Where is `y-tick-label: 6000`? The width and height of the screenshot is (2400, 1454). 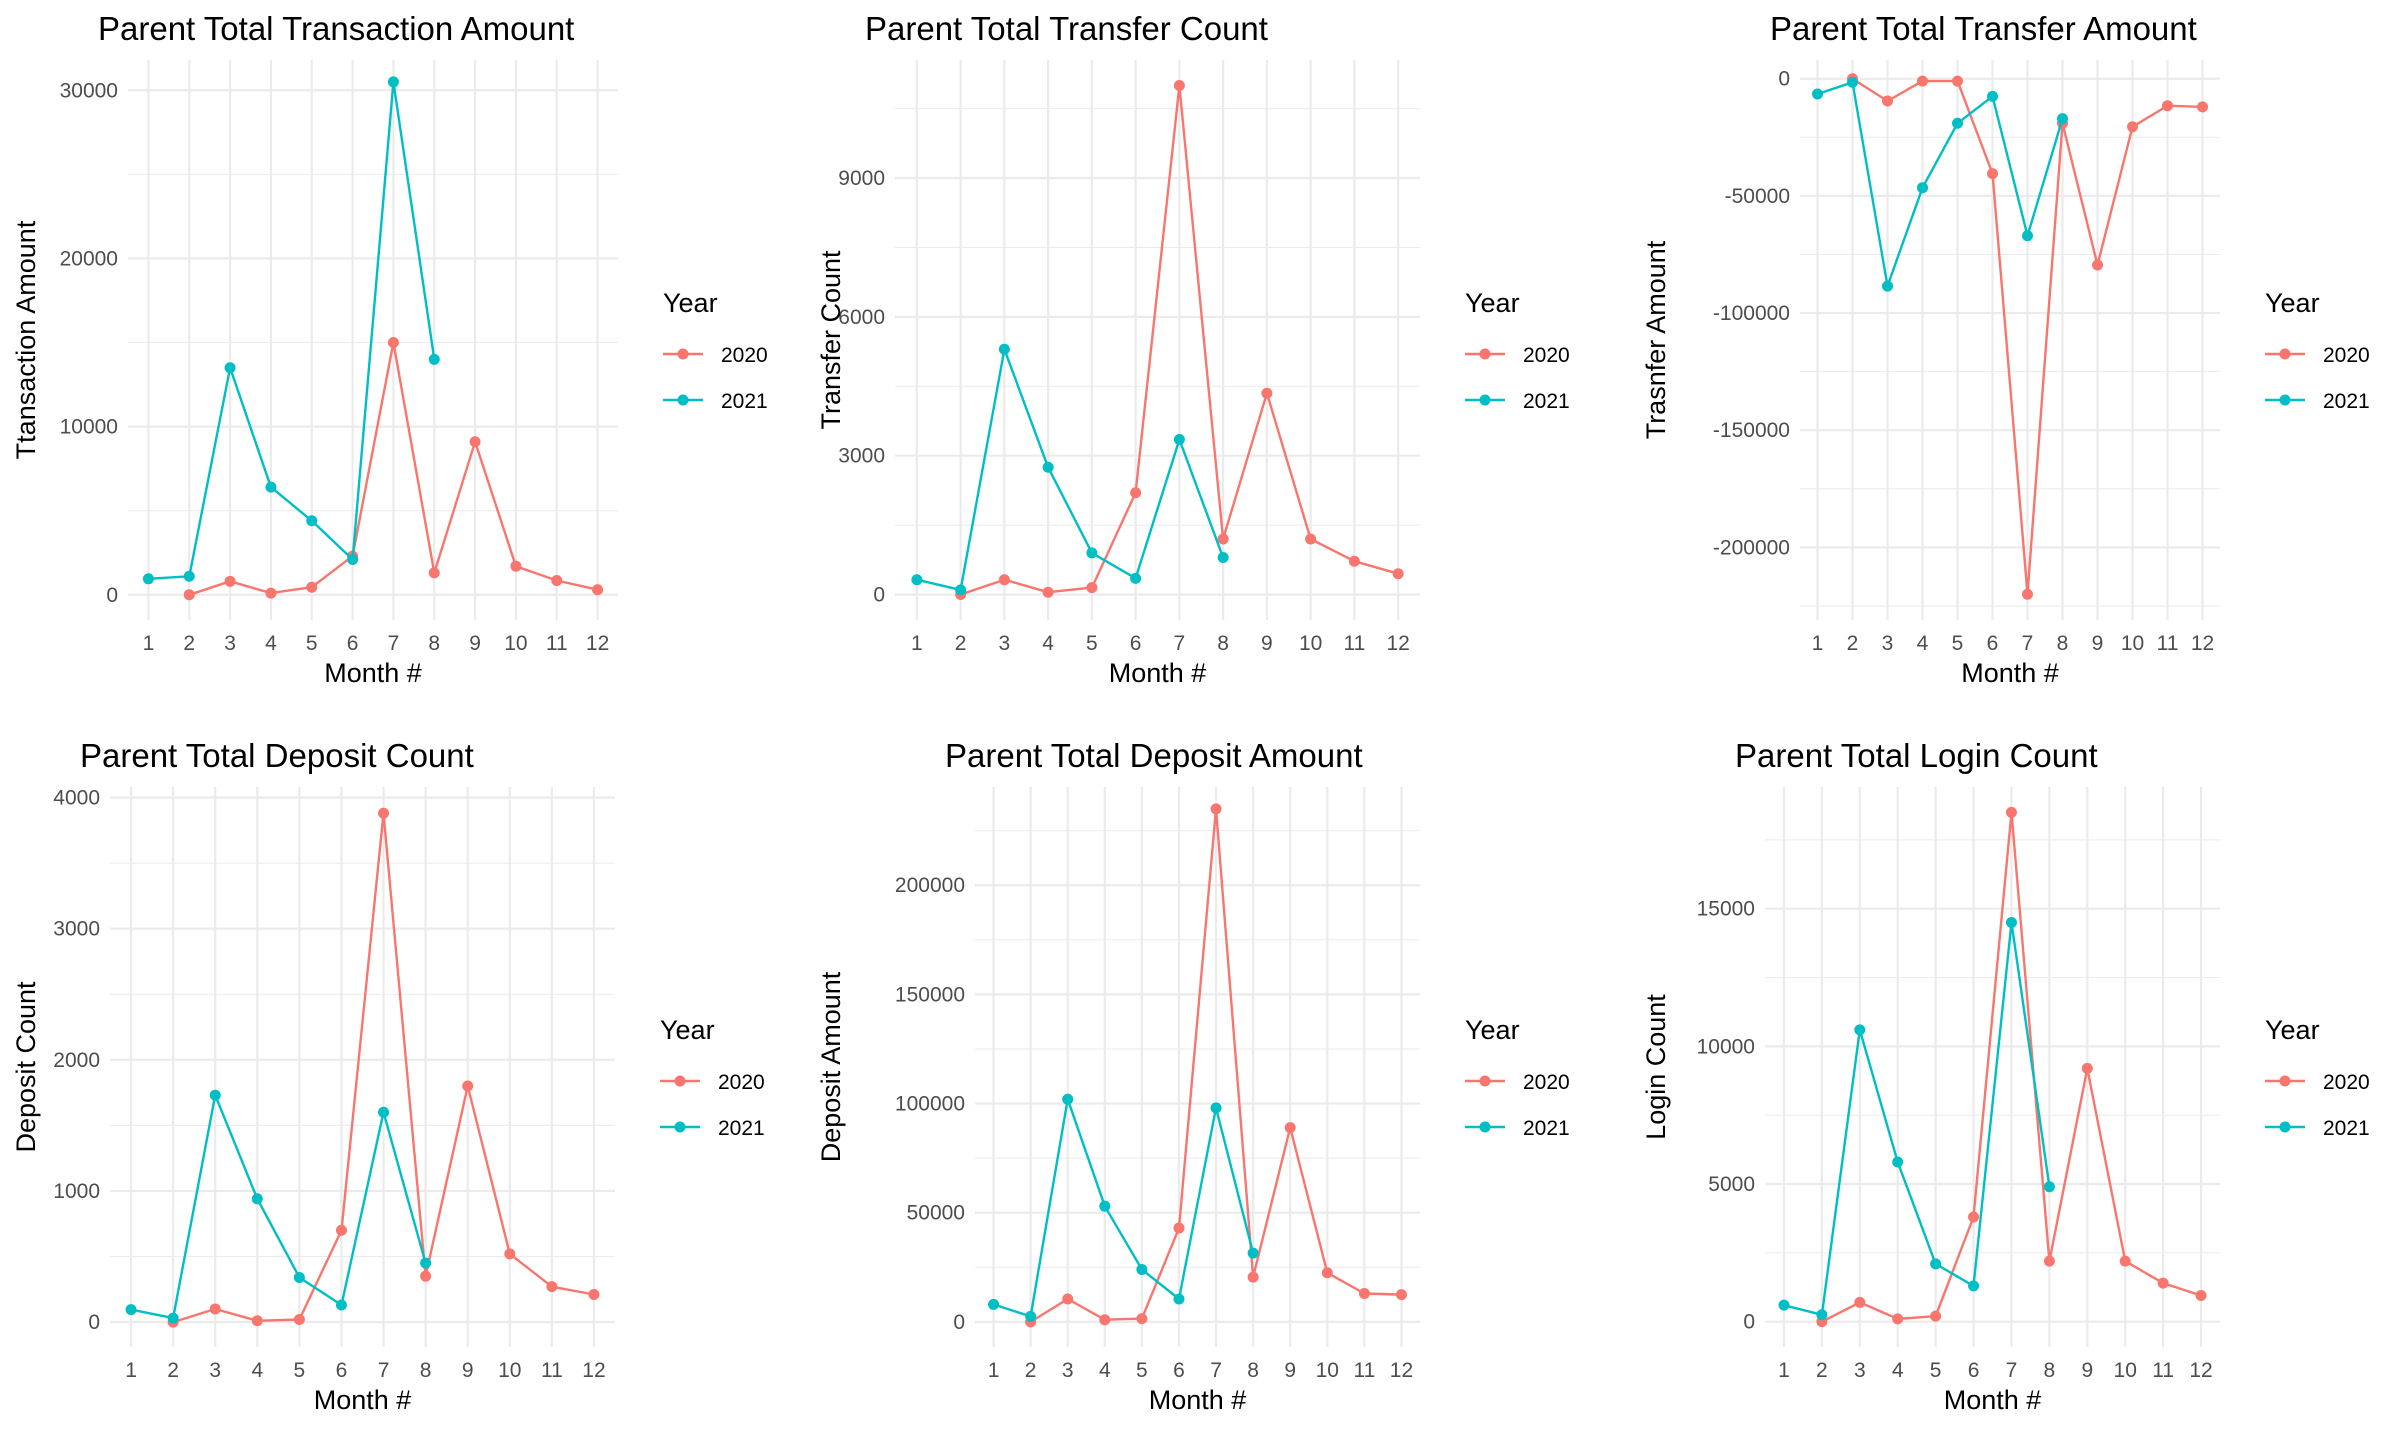
y-tick-label: 6000 is located at coordinates (861, 317).